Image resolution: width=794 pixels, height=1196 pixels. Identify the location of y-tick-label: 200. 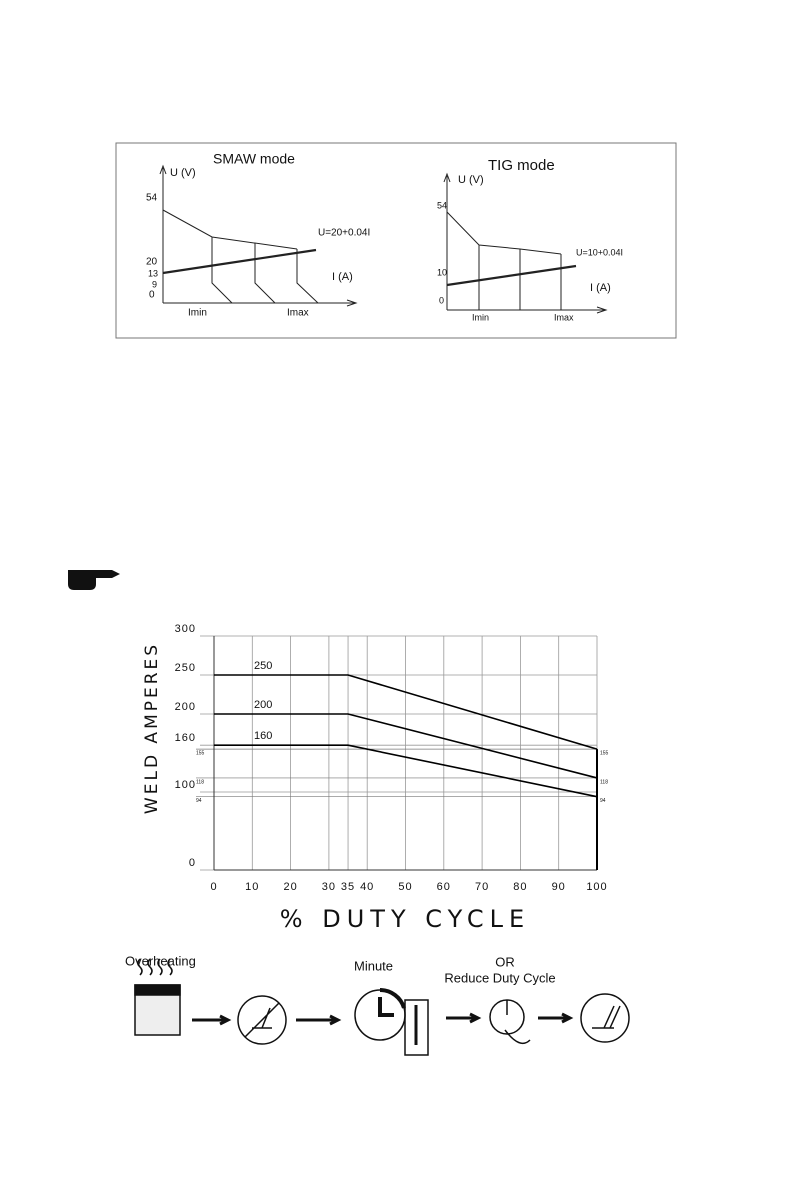
(185, 707).